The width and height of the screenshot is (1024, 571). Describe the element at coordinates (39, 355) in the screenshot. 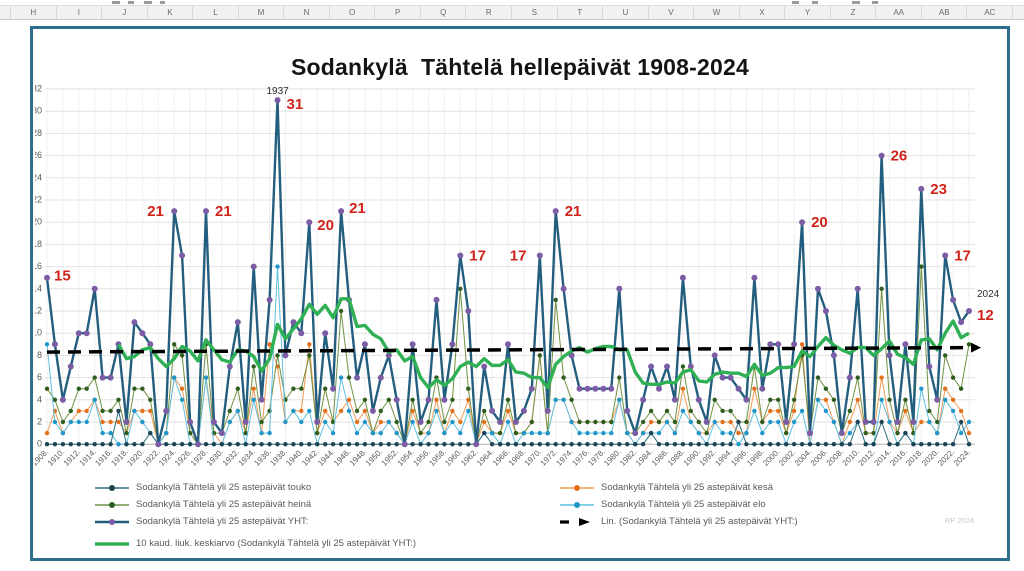

I see `svg-text: 8` at that location.